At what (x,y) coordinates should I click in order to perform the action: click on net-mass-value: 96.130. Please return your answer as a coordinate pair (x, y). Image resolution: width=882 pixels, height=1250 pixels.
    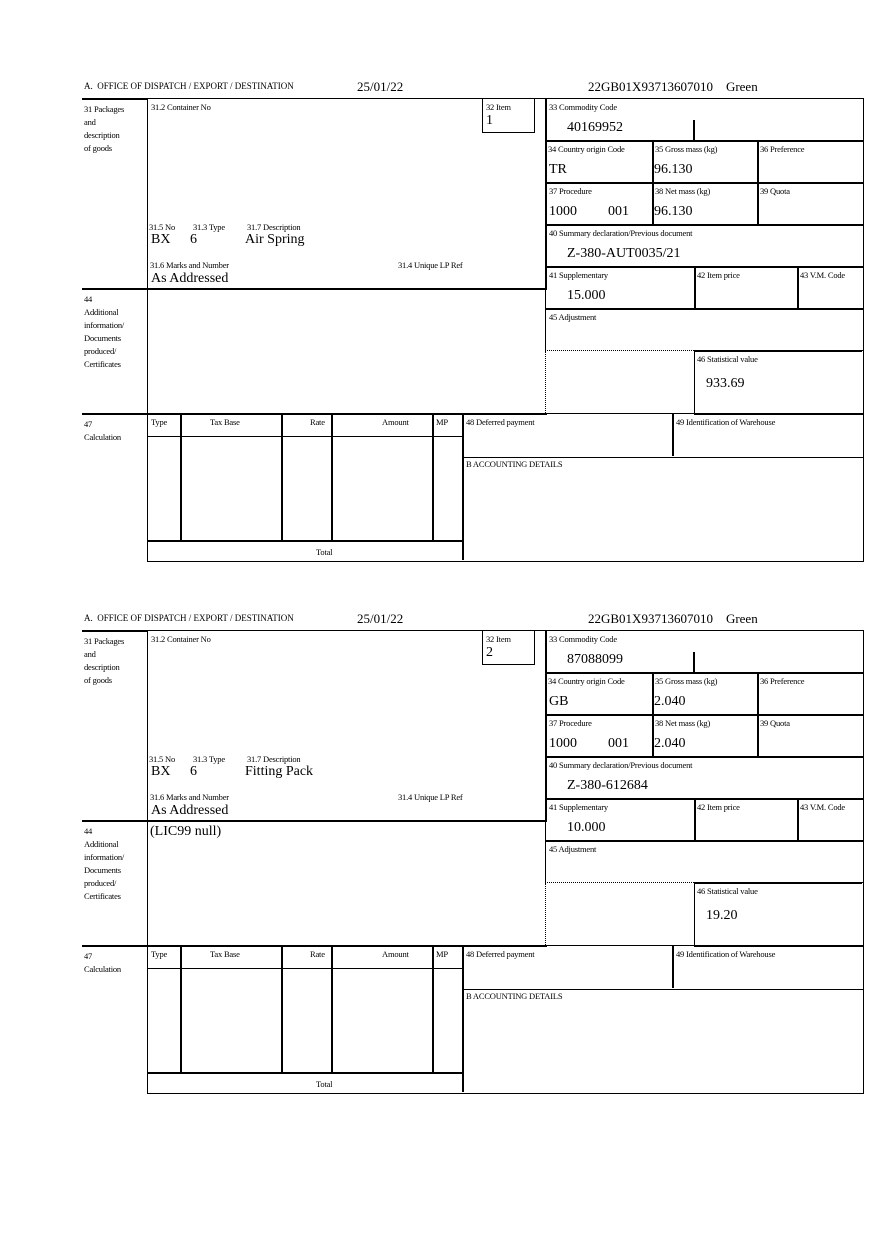
    Looking at the image, I should click on (673, 211).